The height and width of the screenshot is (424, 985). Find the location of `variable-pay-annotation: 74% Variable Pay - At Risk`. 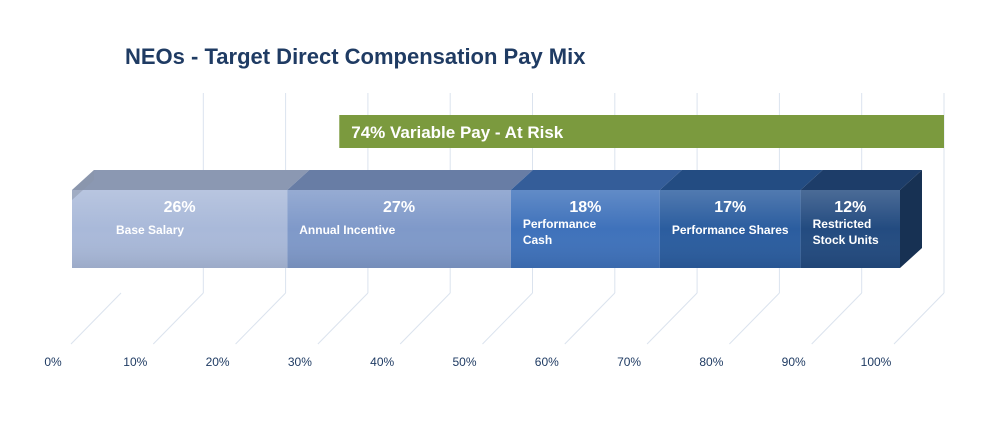

variable-pay-annotation: 74% Variable Pay - At Risk is located at coordinates (641, 131).